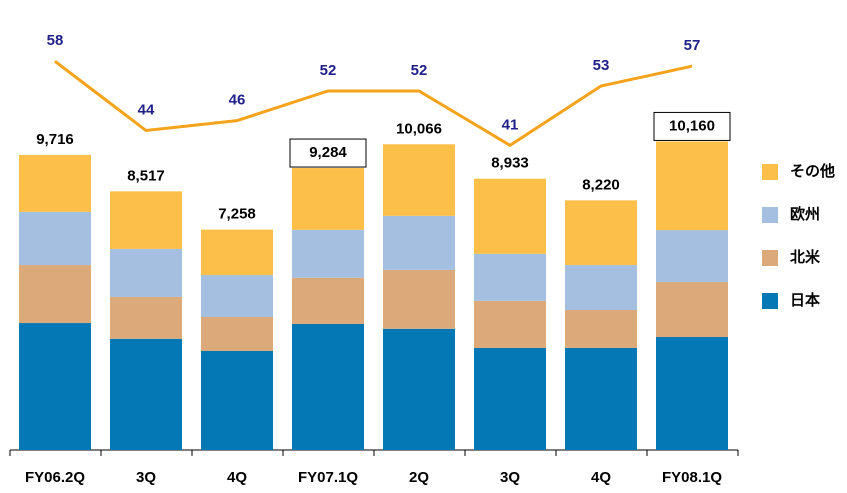 This screenshot has height=493, width=847. I want to click on legend-label: 日本, so click(805, 300).